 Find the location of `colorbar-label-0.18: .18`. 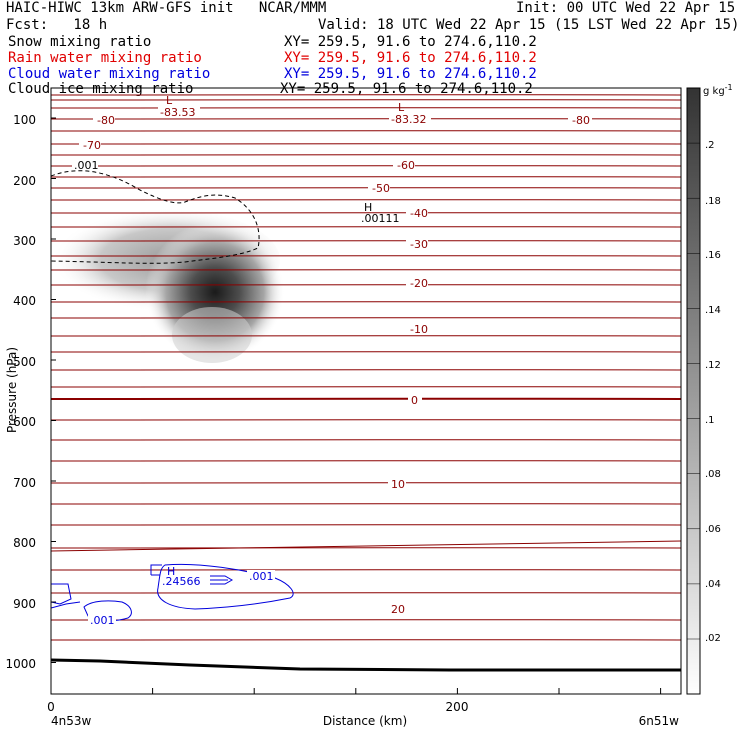

colorbar-label-0.18: .18 is located at coordinates (713, 201).